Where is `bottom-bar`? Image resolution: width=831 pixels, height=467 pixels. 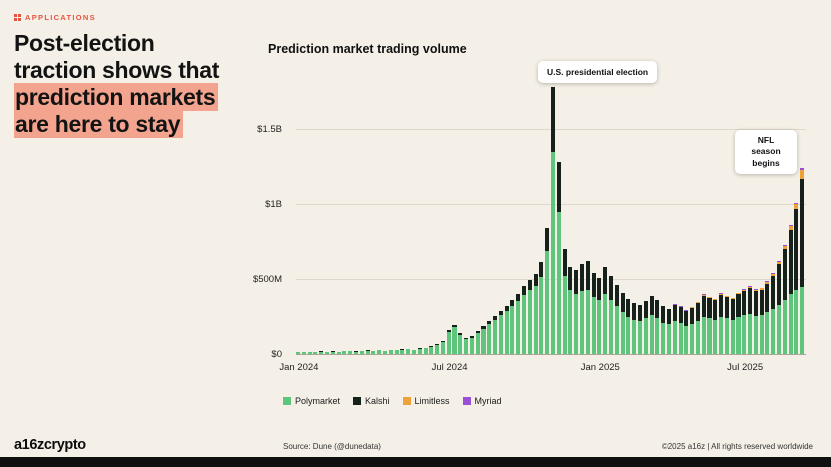
bottom-bar is located at coordinates (415, 462).